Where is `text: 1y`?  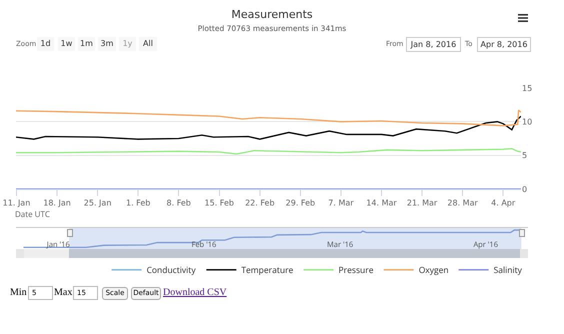
text: 1y is located at coordinates (127, 44).